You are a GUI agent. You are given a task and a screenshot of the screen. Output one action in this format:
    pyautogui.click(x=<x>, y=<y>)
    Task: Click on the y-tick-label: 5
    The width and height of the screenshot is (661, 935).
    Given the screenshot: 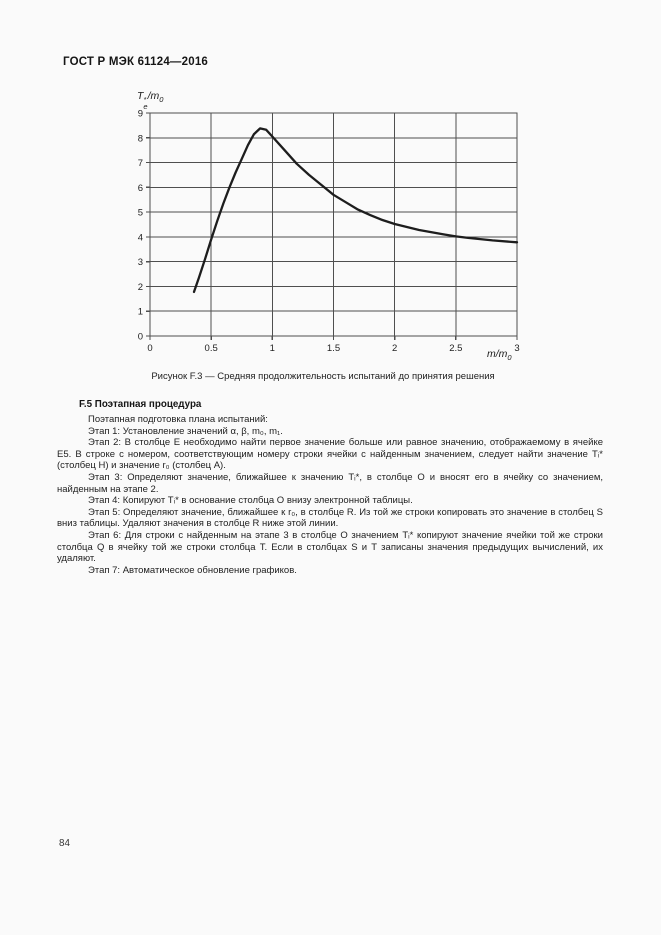 What is the action you would take?
    pyautogui.click(x=140, y=213)
    